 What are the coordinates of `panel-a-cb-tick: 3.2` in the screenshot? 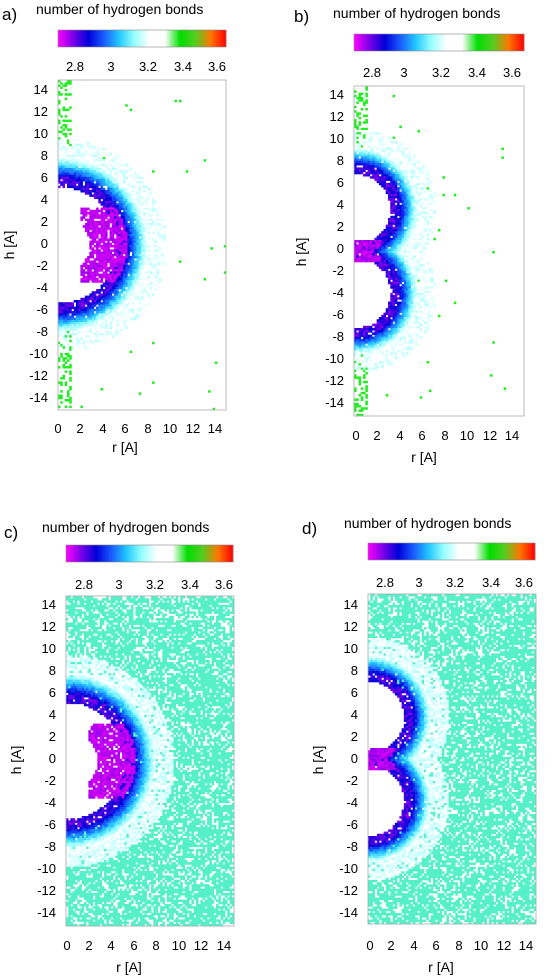 It's located at (148, 66).